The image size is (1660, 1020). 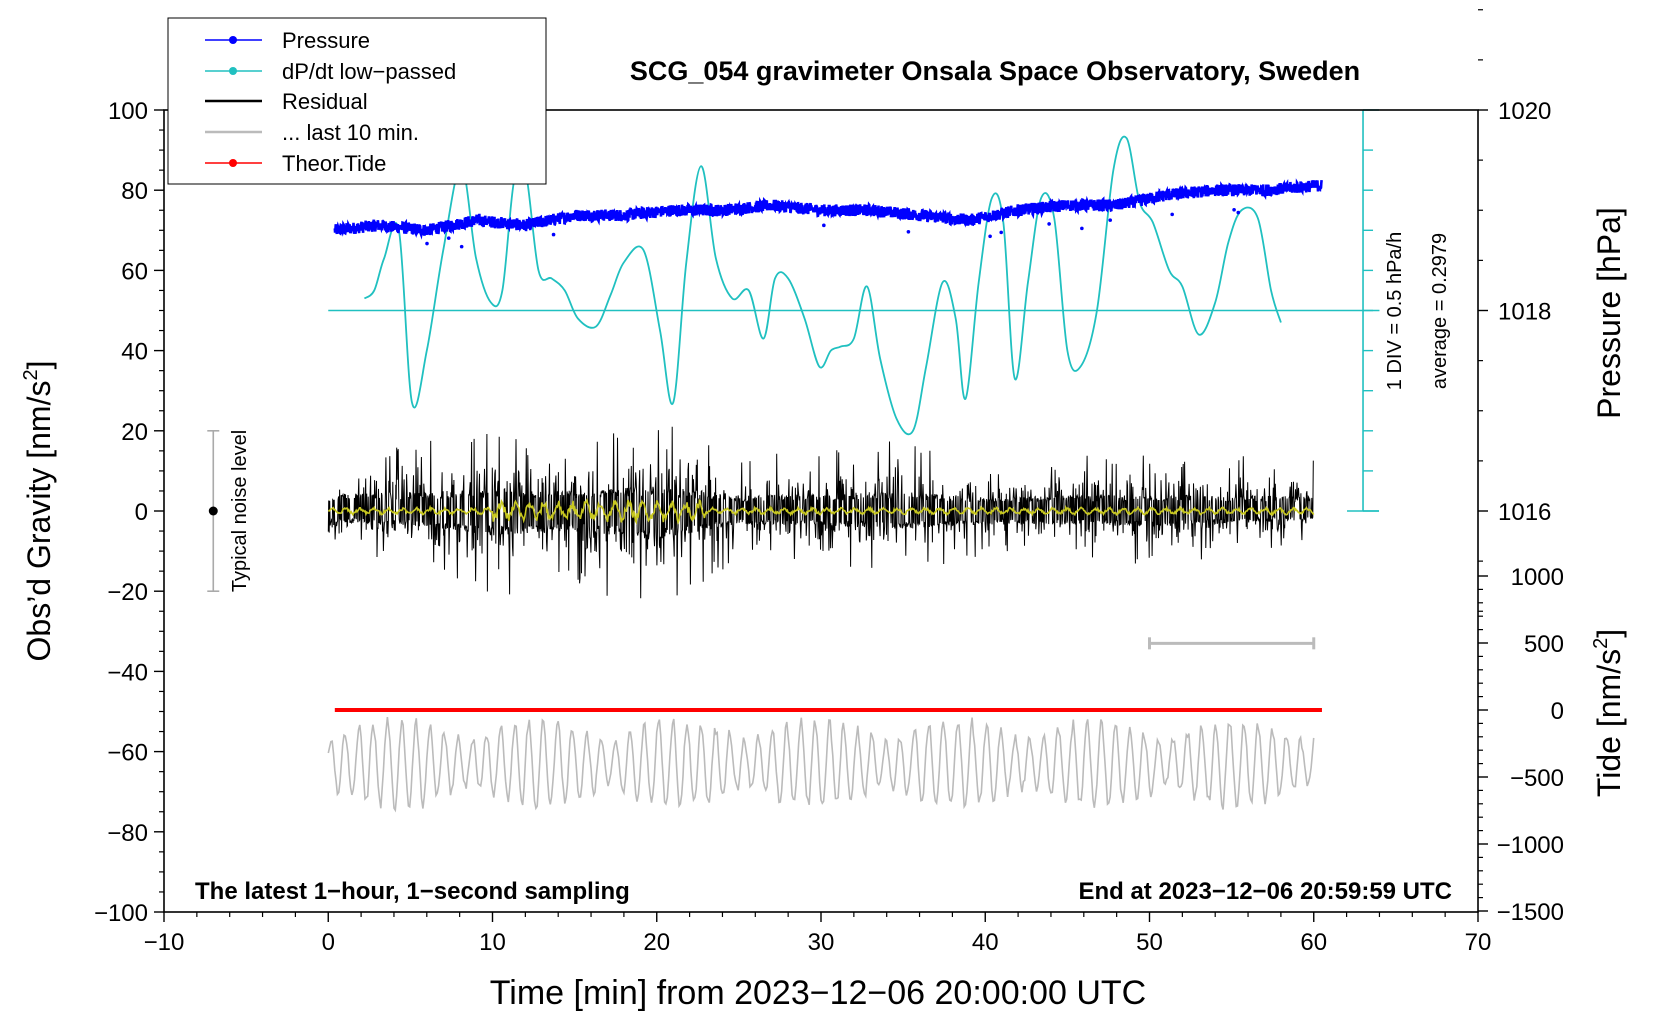 What do you see at coordinates (233, 163) in the screenshot?
I see `legend-marker-tide` at bounding box center [233, 163].